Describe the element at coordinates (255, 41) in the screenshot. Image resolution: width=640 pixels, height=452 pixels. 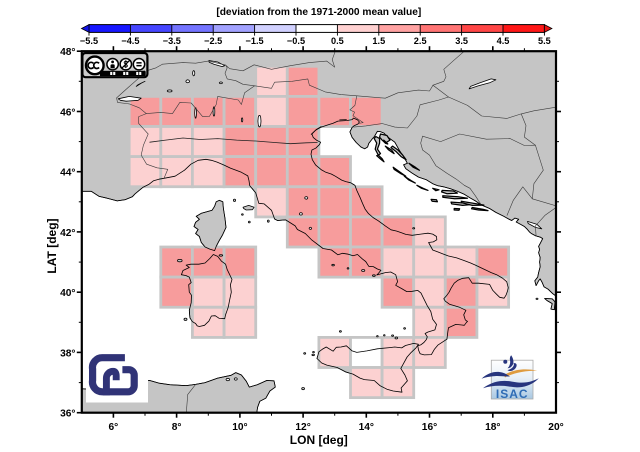
I see `svg-text: −1.5` at that location.